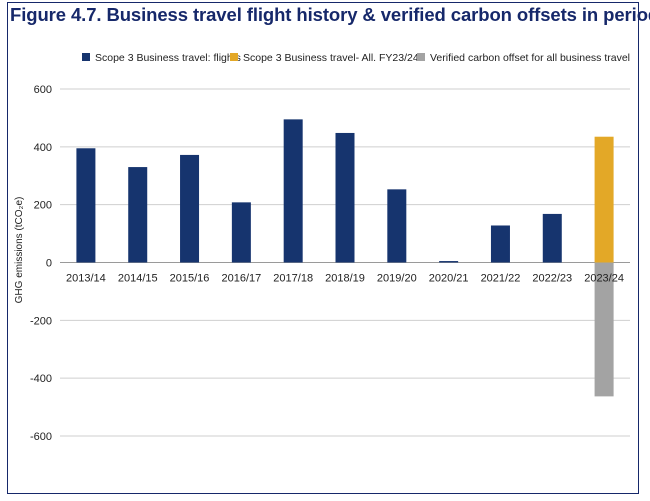 Image resolution: width=650 pixels, height=501 pixels. I want to click on y-tick-label: -200, so click(41, 321).